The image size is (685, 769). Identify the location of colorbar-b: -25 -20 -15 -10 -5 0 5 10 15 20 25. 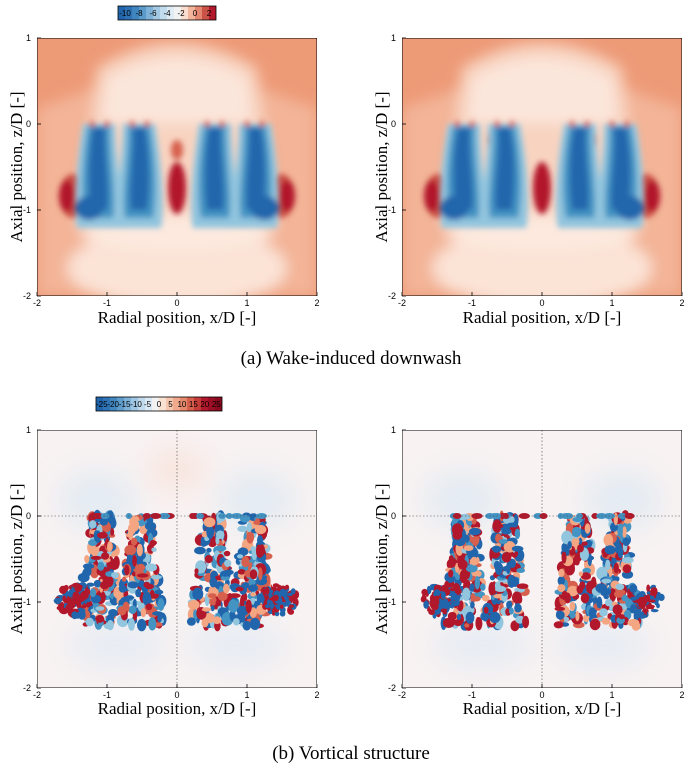
(159, 404).